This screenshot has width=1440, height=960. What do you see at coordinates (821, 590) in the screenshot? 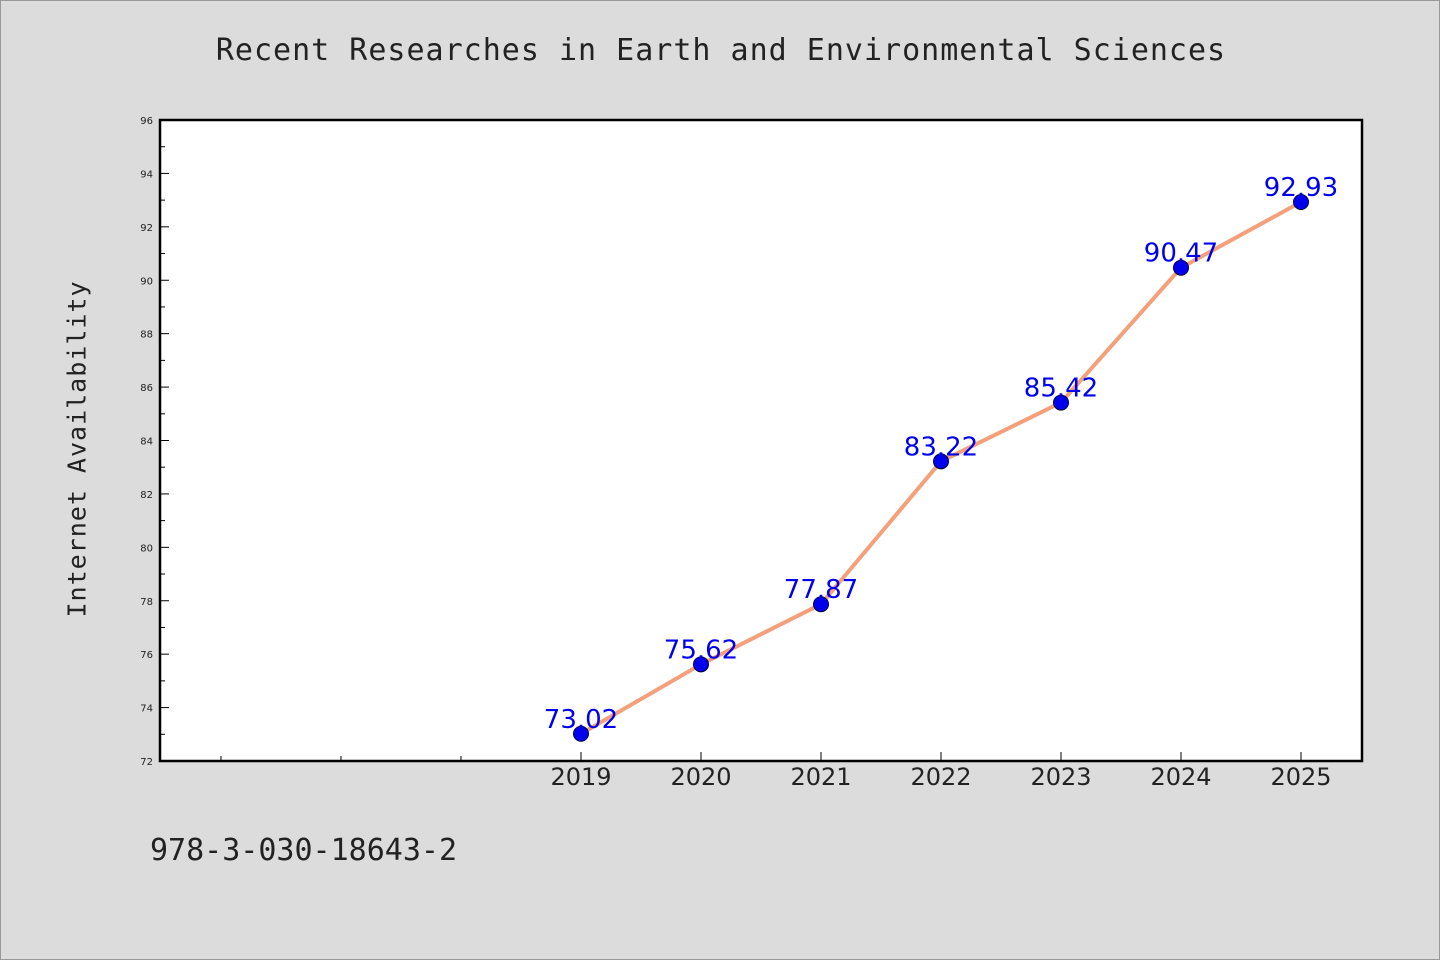
I see `data-label: 77.87` at bounding box center [821, 590].